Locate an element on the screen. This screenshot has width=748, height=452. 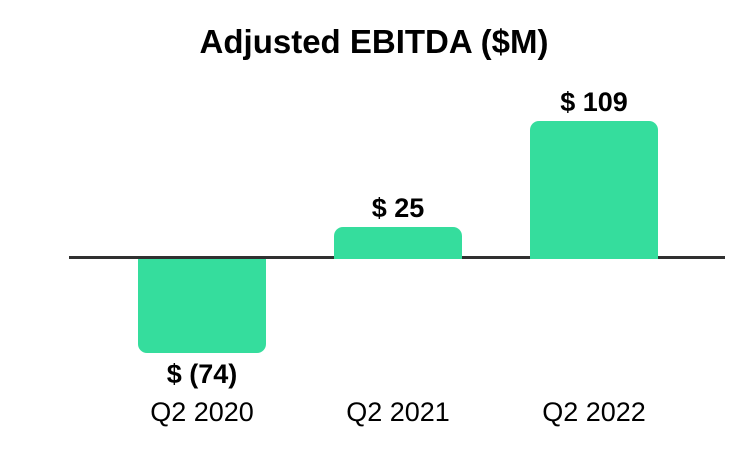
x-tick-q2-2022: Q2 2022 is located at coordinates (594, 412).